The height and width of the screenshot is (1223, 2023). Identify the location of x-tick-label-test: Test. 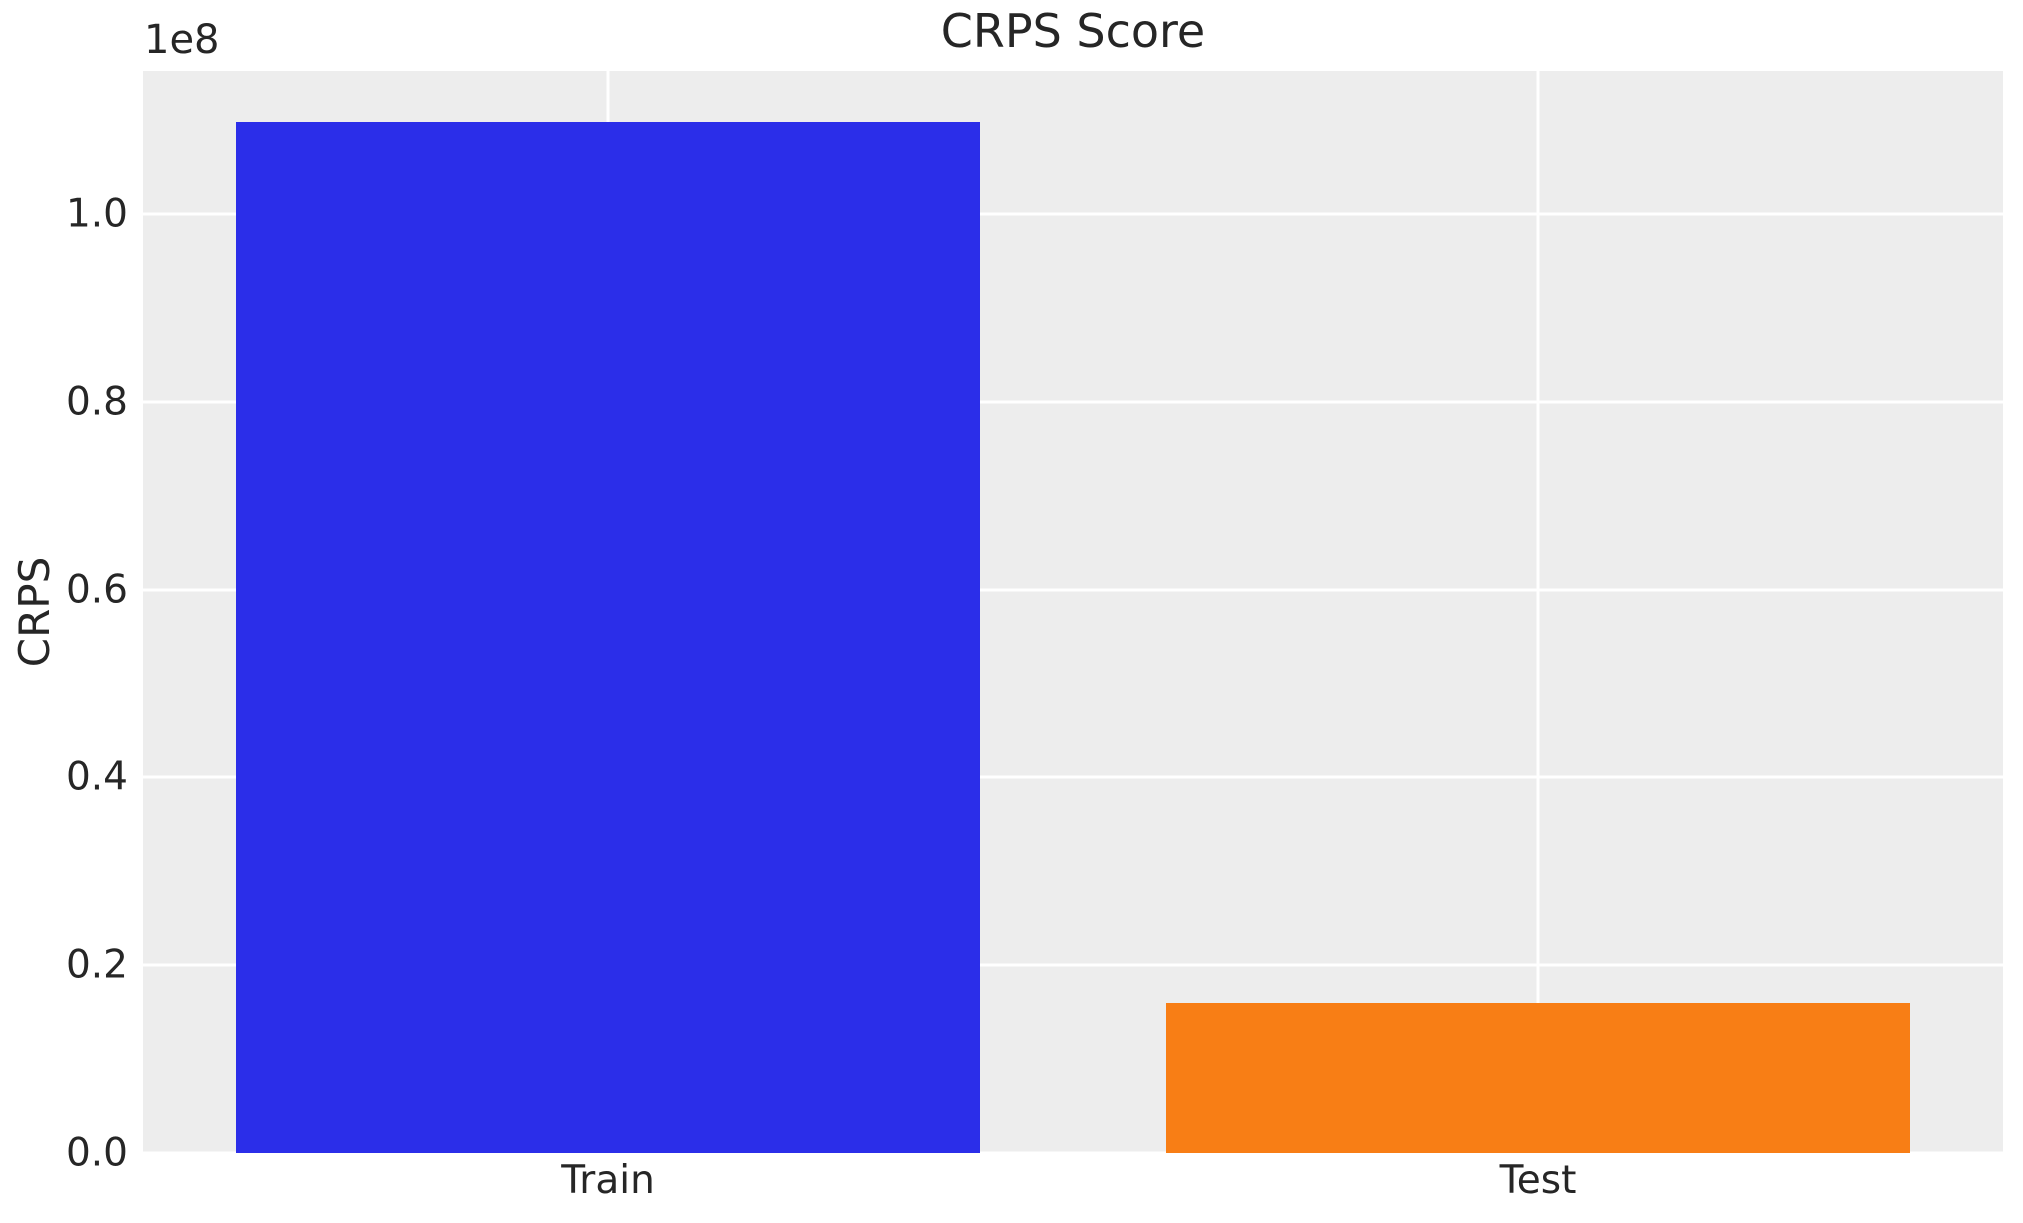
(1538, 1180).